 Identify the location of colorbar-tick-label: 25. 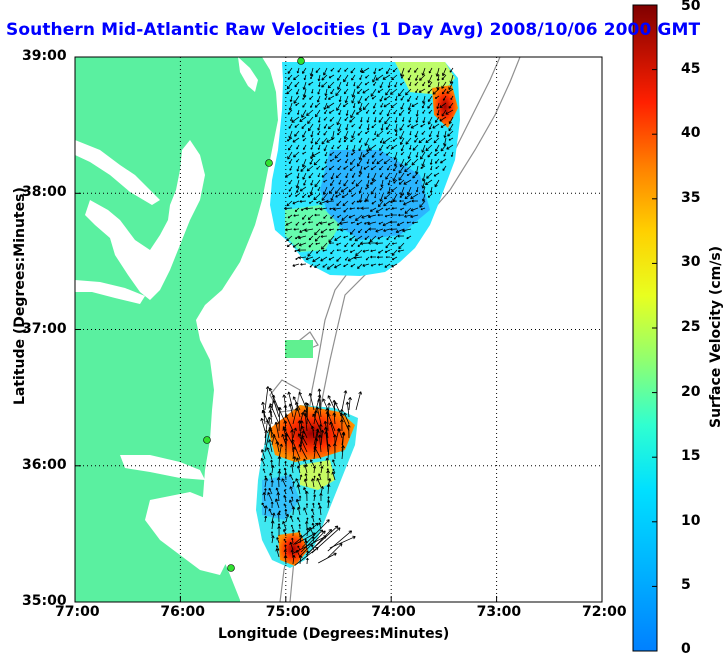
(691, 327).